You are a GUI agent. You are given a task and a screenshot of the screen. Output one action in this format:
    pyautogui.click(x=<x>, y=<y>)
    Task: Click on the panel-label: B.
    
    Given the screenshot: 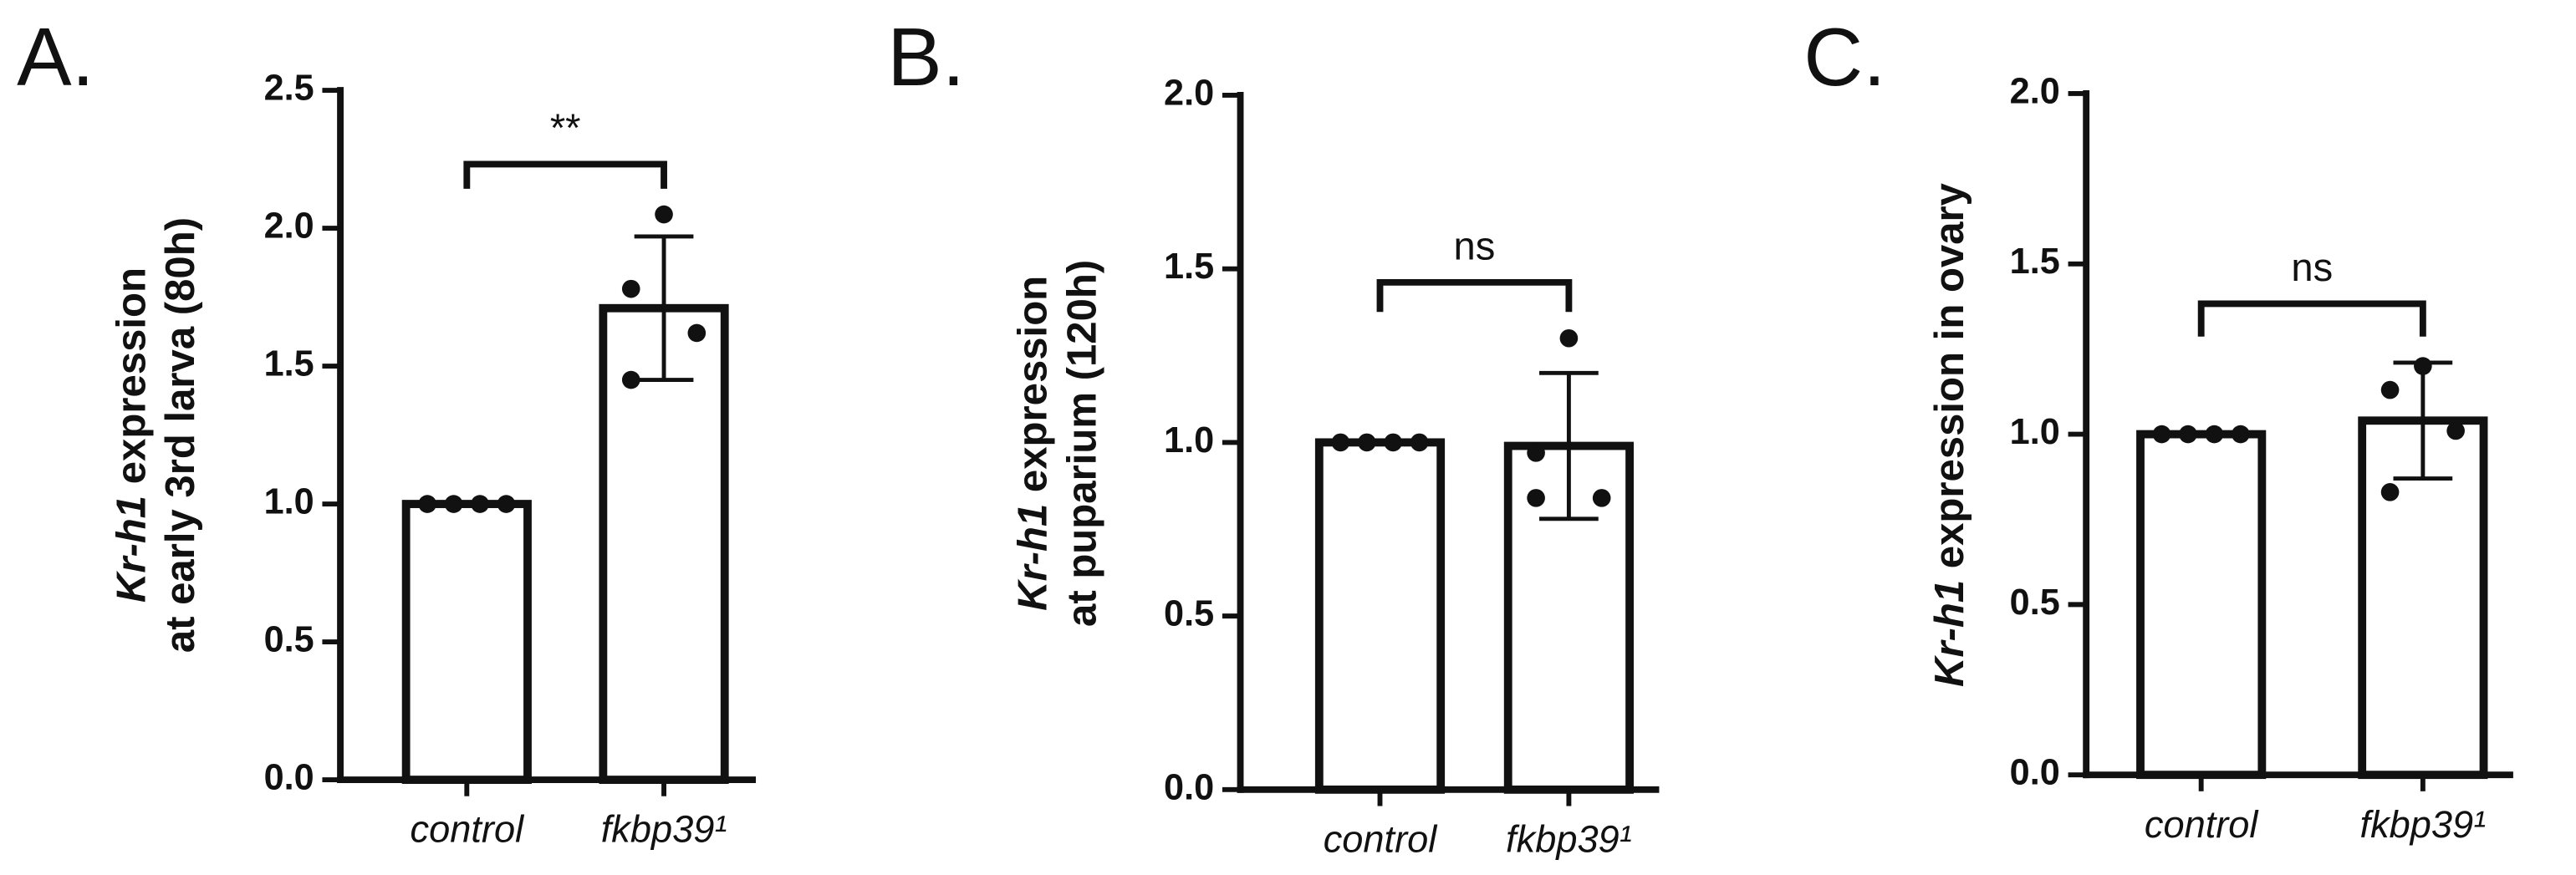 What is the action you would take?
    pyautogui.click(x=926, y=57)
    